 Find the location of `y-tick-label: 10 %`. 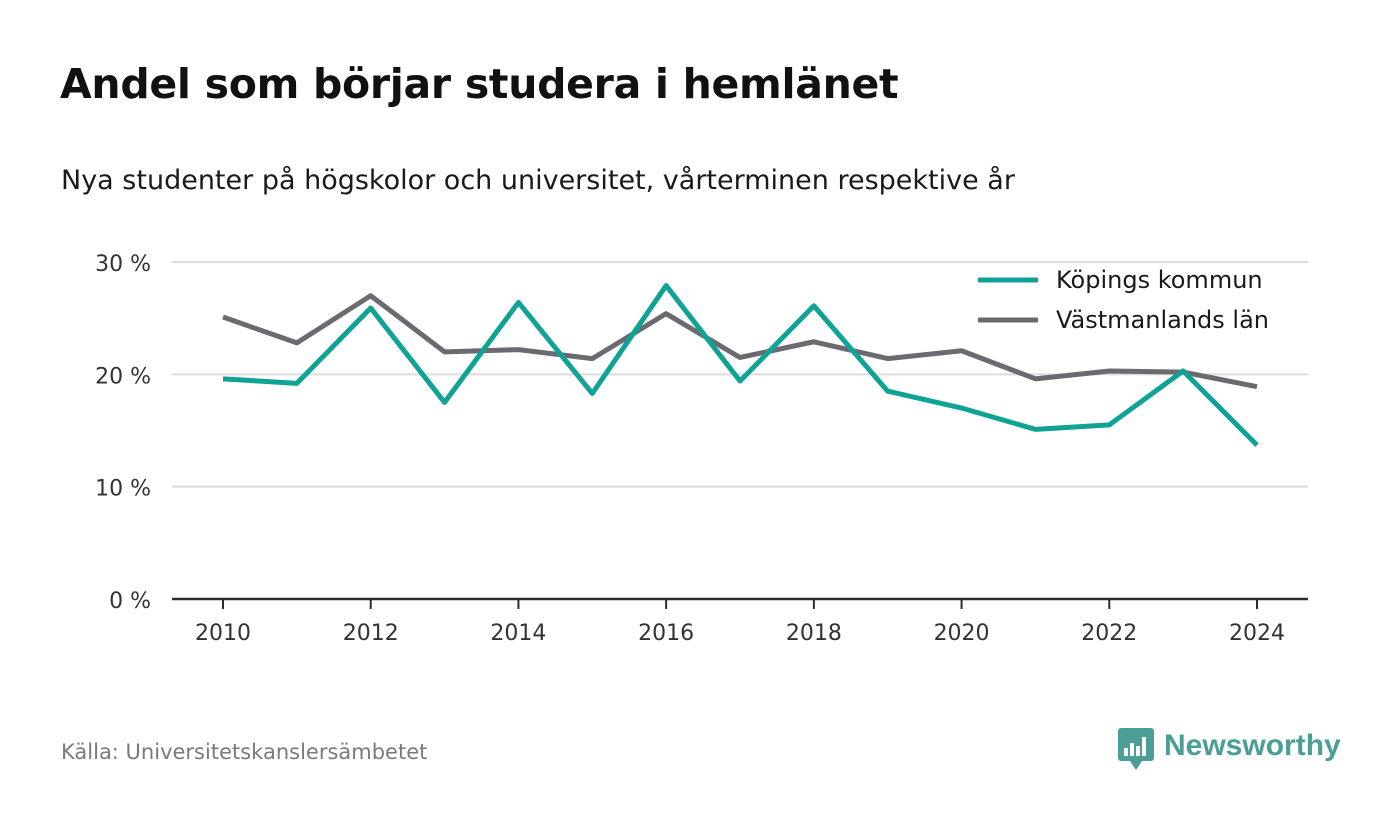

y-tick-label: 10 % is located at coordinates (123, 489).